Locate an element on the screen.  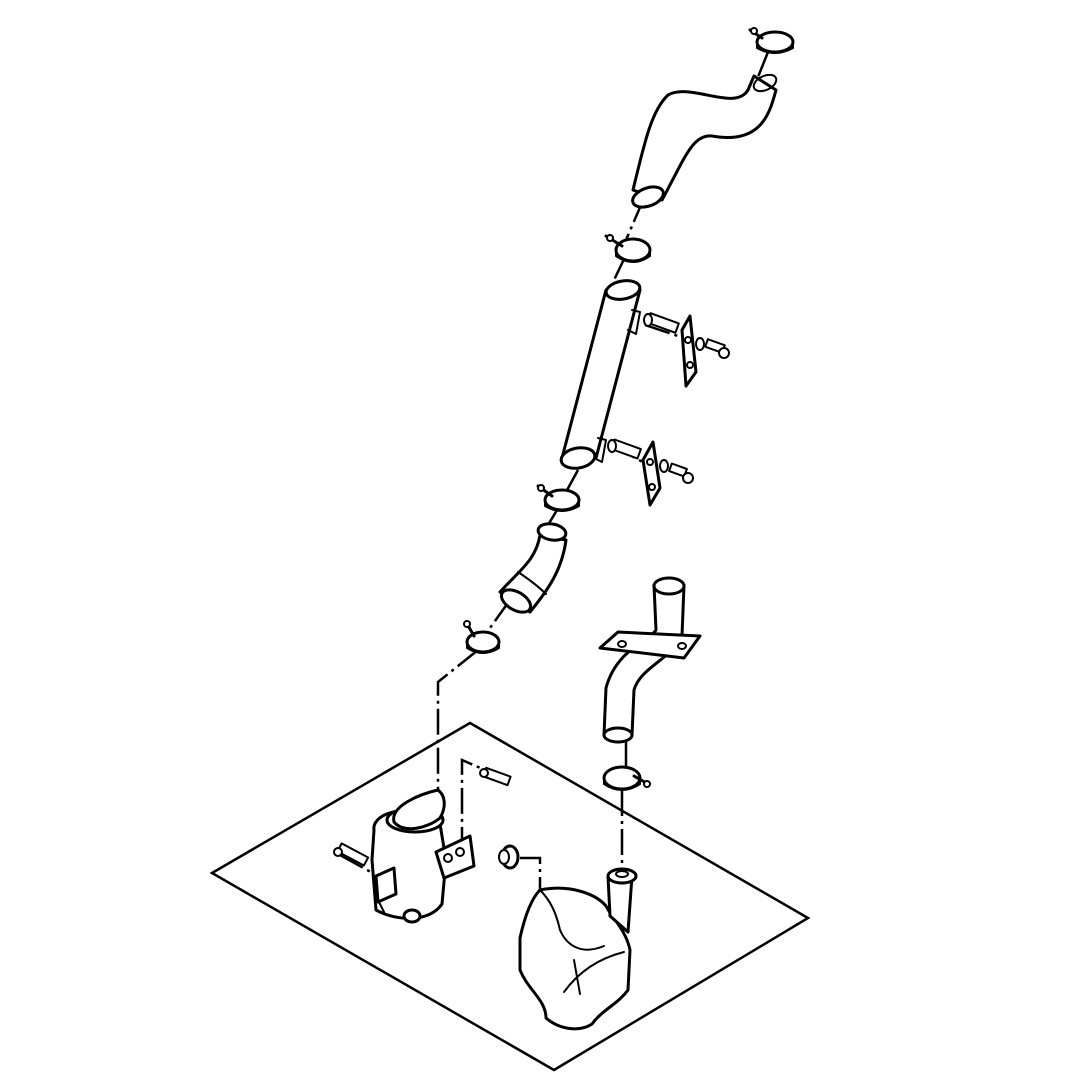
tailpipe is located at coordinates (704, 141).